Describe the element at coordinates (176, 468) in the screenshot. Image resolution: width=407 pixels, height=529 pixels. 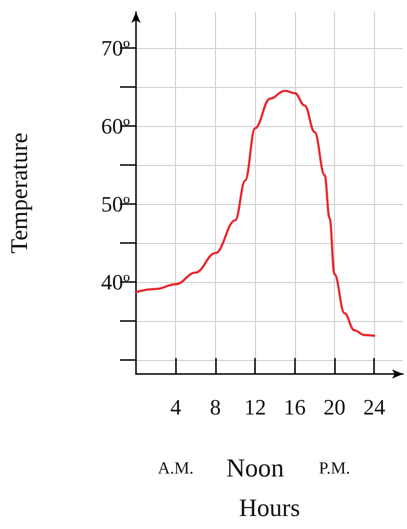
I see `text: A.M.` at that location.